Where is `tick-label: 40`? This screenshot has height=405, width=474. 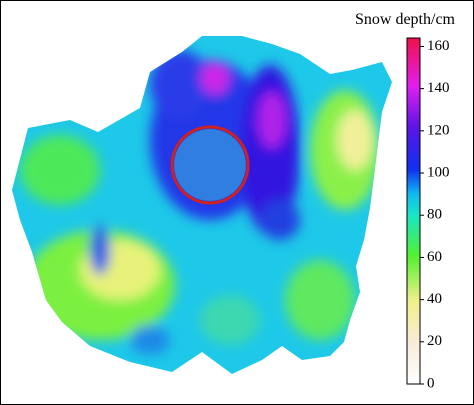
tick-label: 40 is located at coordinates (434, 299).